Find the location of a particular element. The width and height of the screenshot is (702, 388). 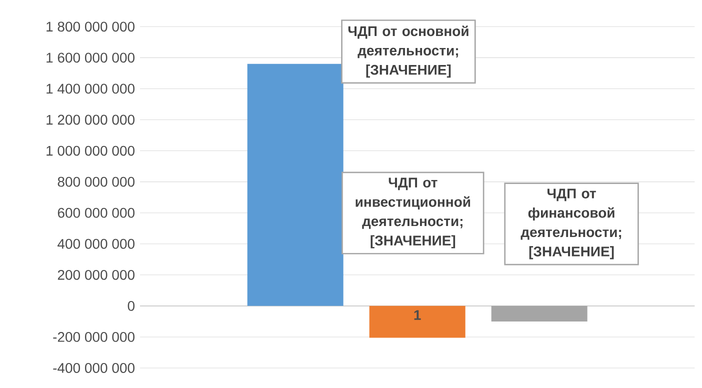

y-tick-label: 600 000 000 is located at coordinates (96, 213).